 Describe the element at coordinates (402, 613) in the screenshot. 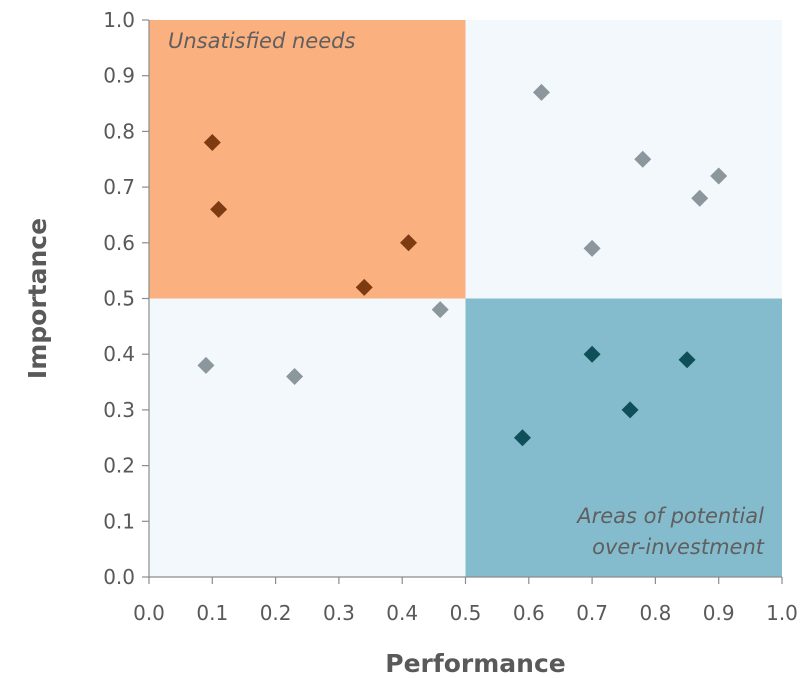

I see `x-tick-label: 0.4` at that location.